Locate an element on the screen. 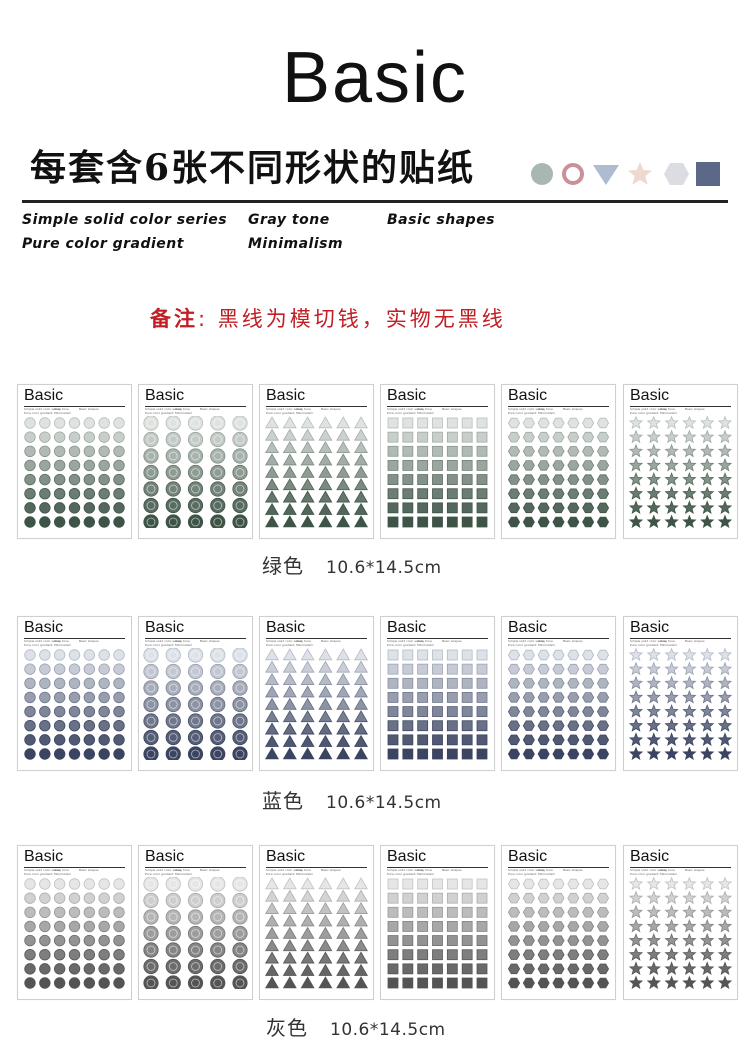  header-divider is located at coordinates (375, 201).